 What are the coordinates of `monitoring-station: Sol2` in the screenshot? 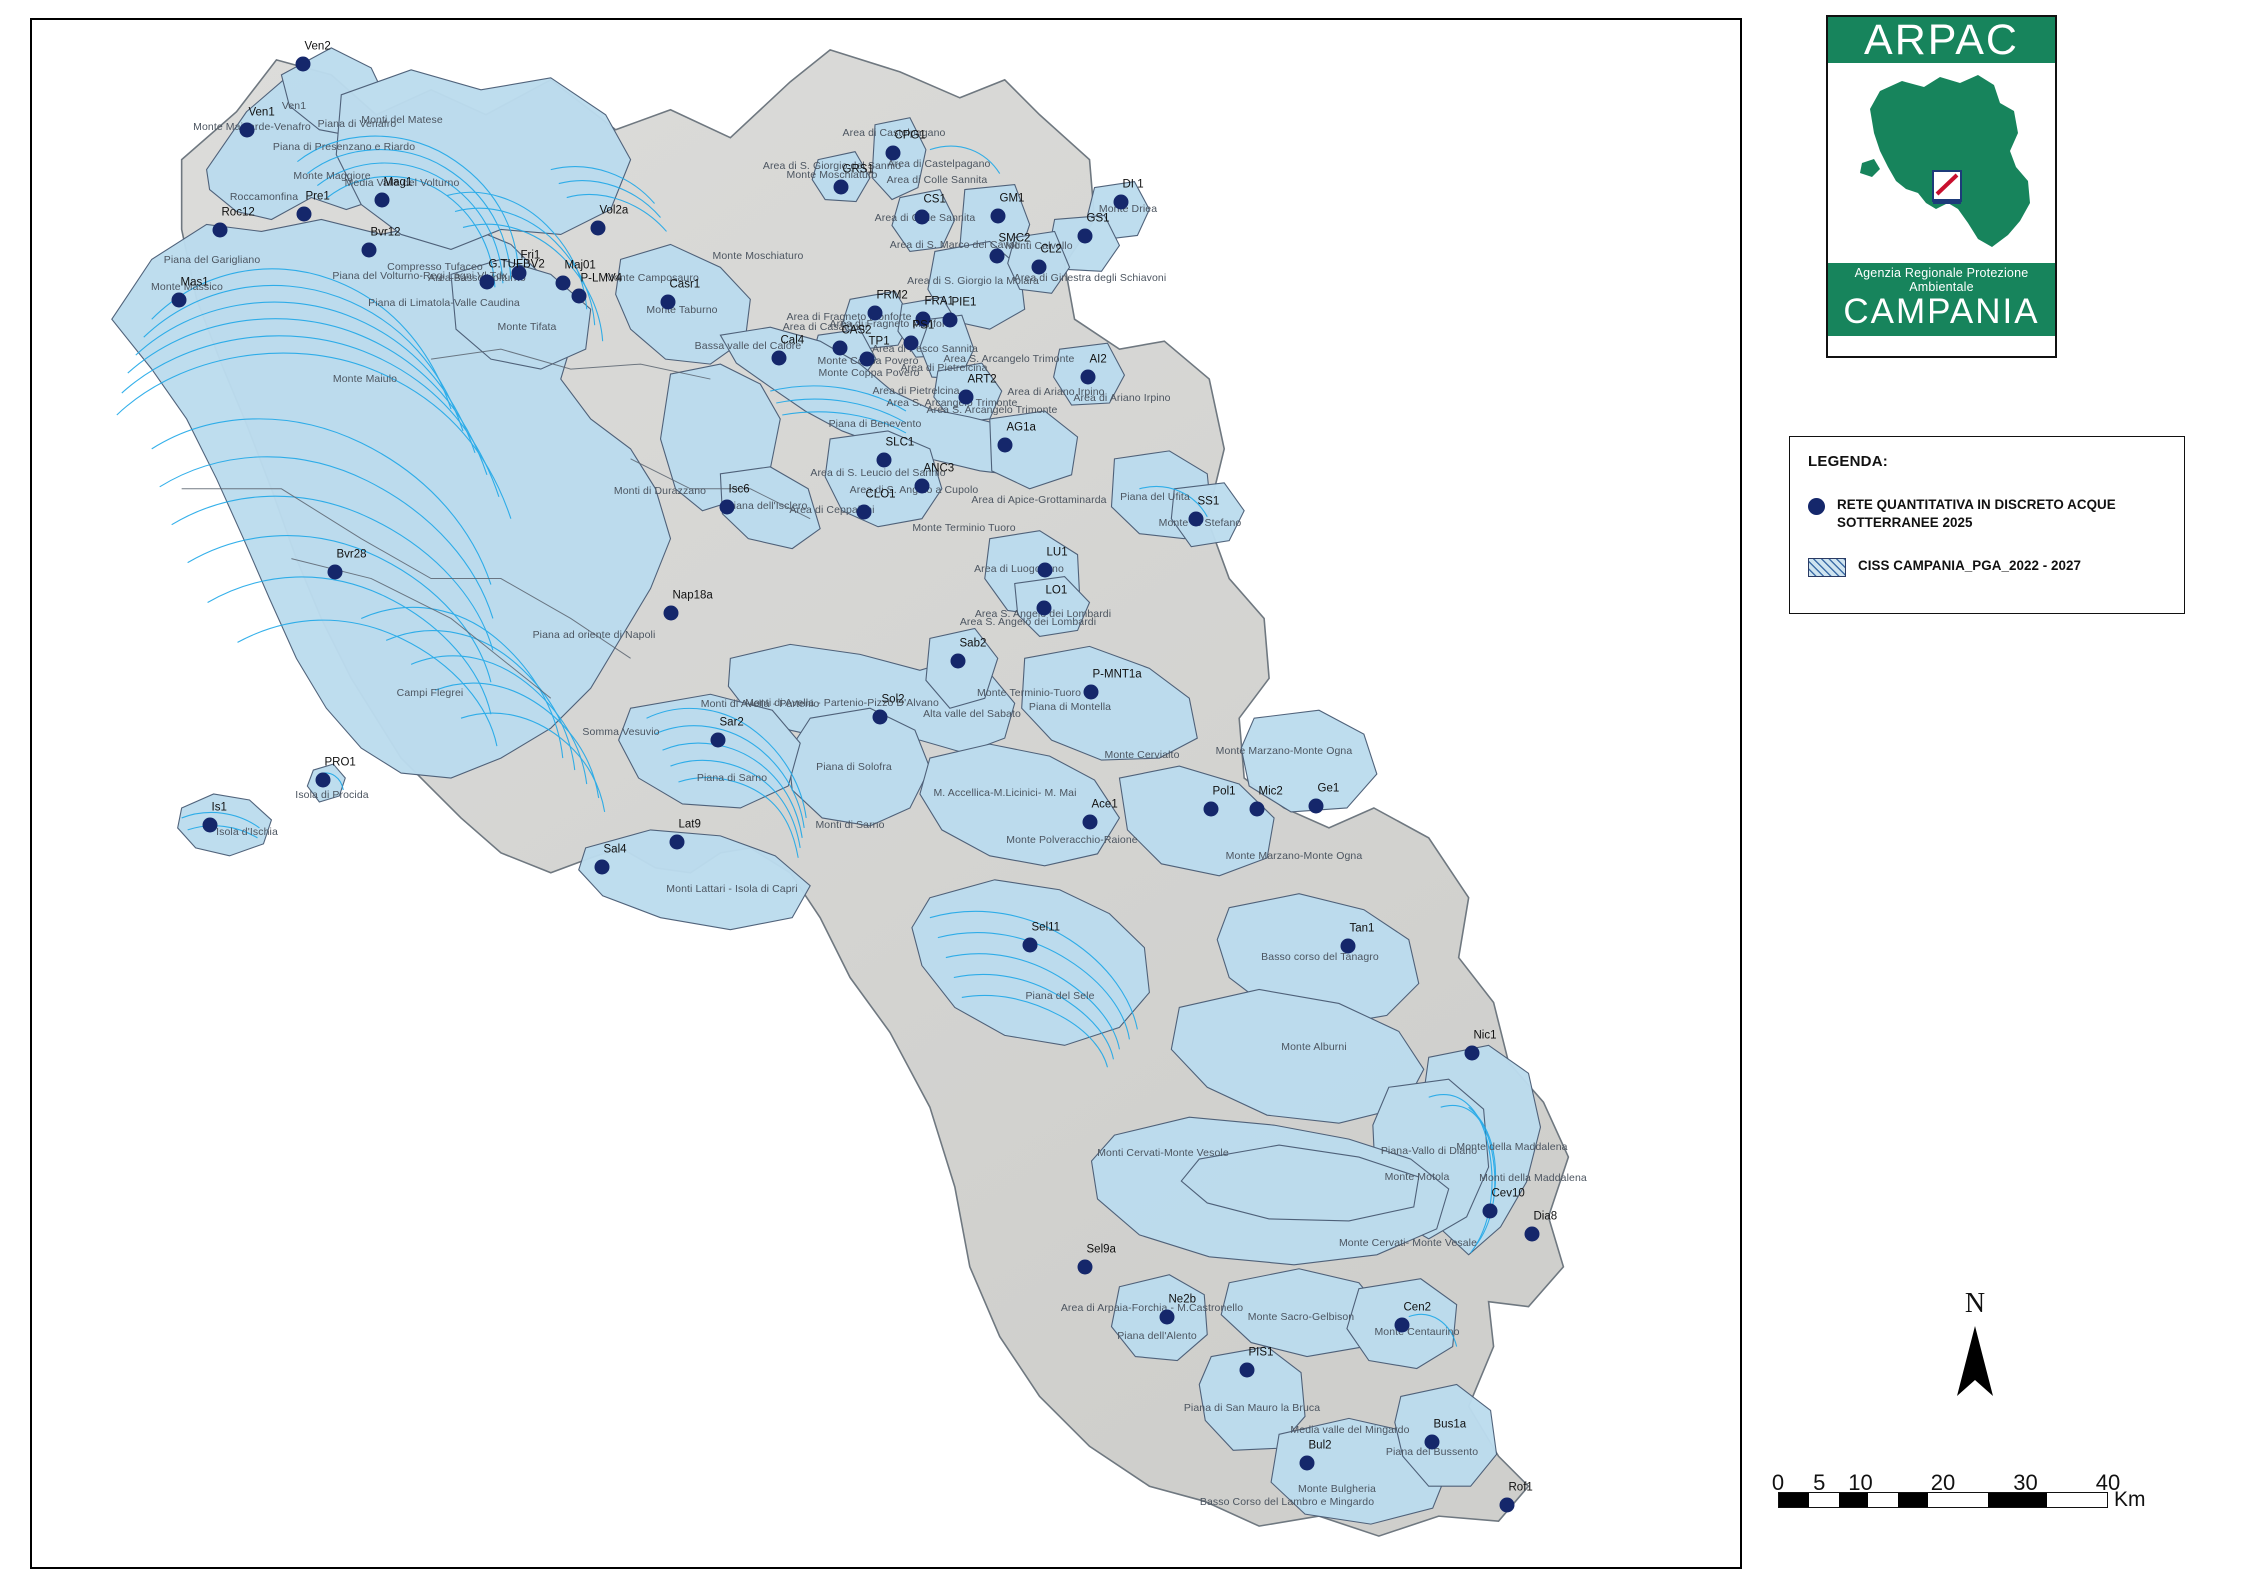 It's located at (888, 709).